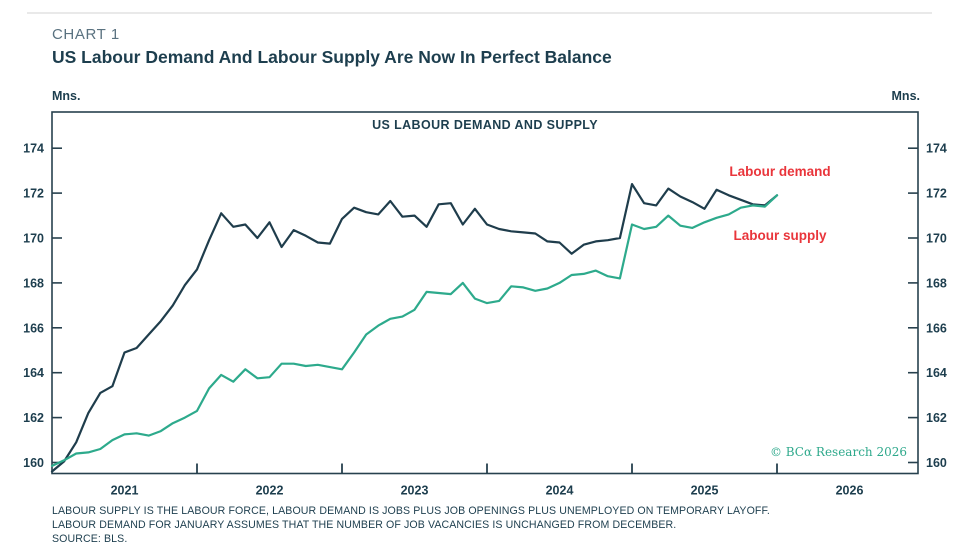 This screenshot has height=555, width=959. What do you see at coordinates (86, 34) in the screenshot?
I see `chart-kicker: CHART 1` at bounding box center [86, 34].